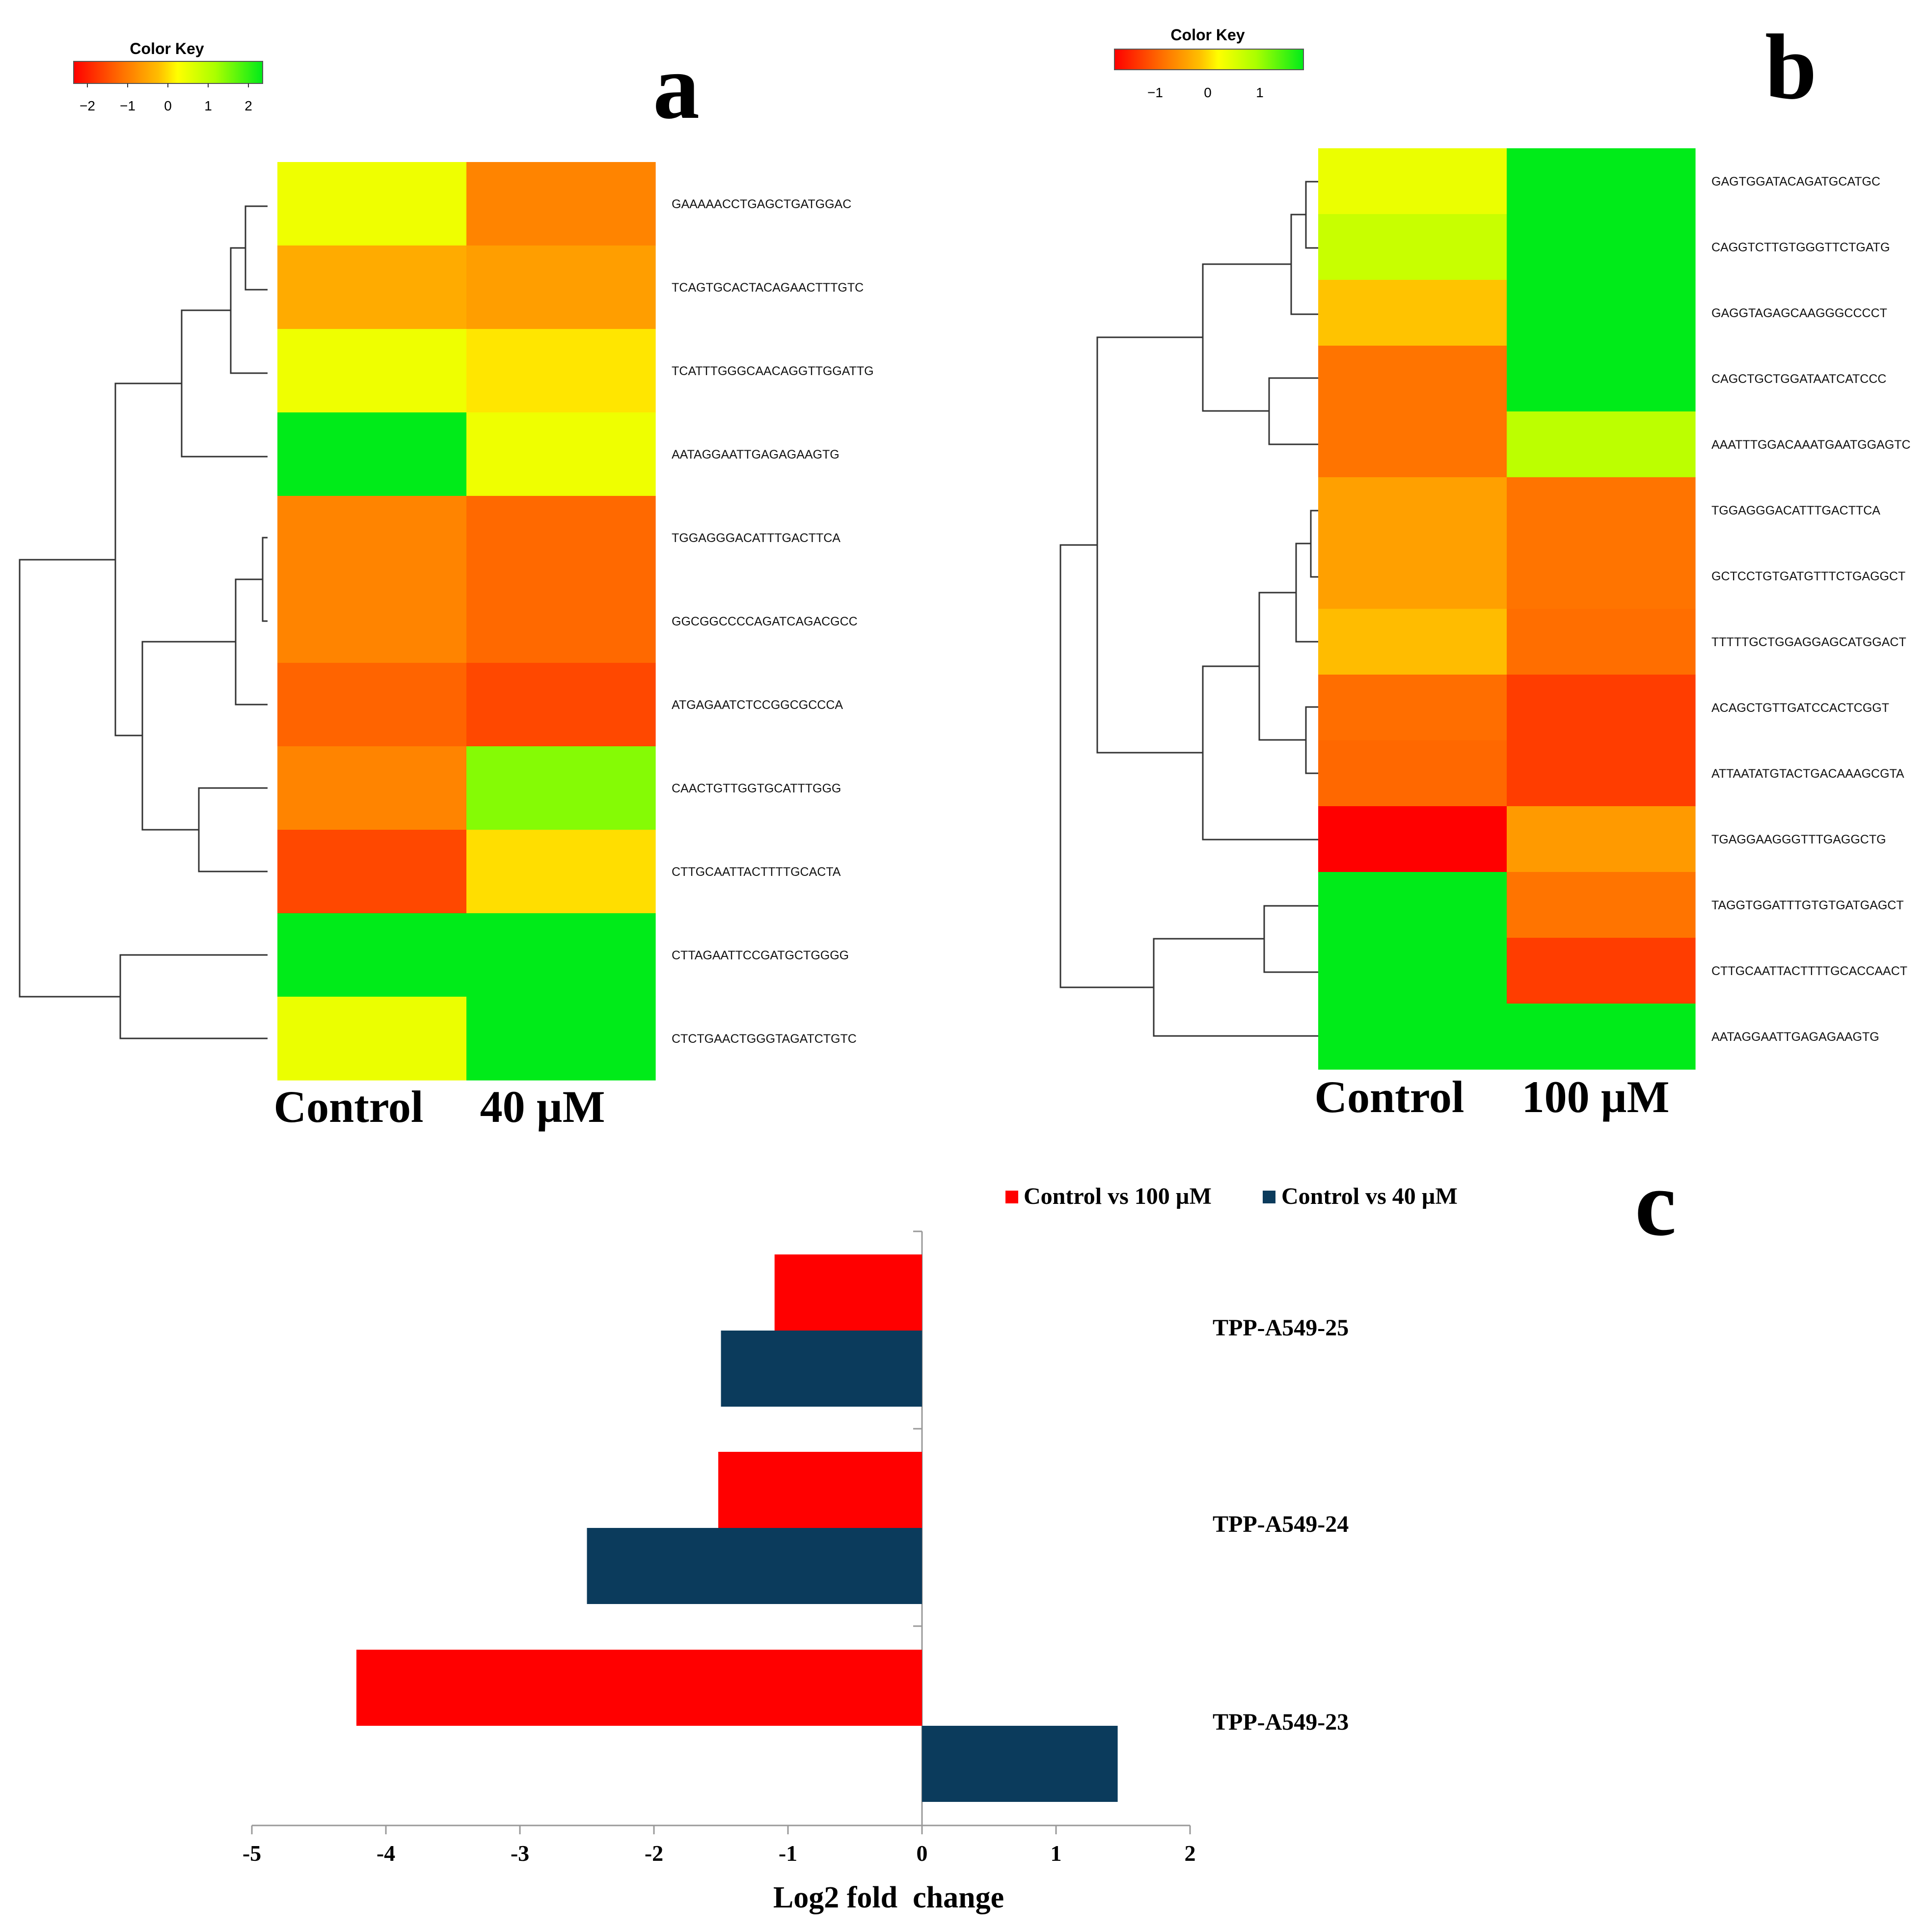 The width and height of the screenshot is (1925, 1932). I want to click on color-key-a: Color Key −2 −1 0 1 2, so click(168, 76).